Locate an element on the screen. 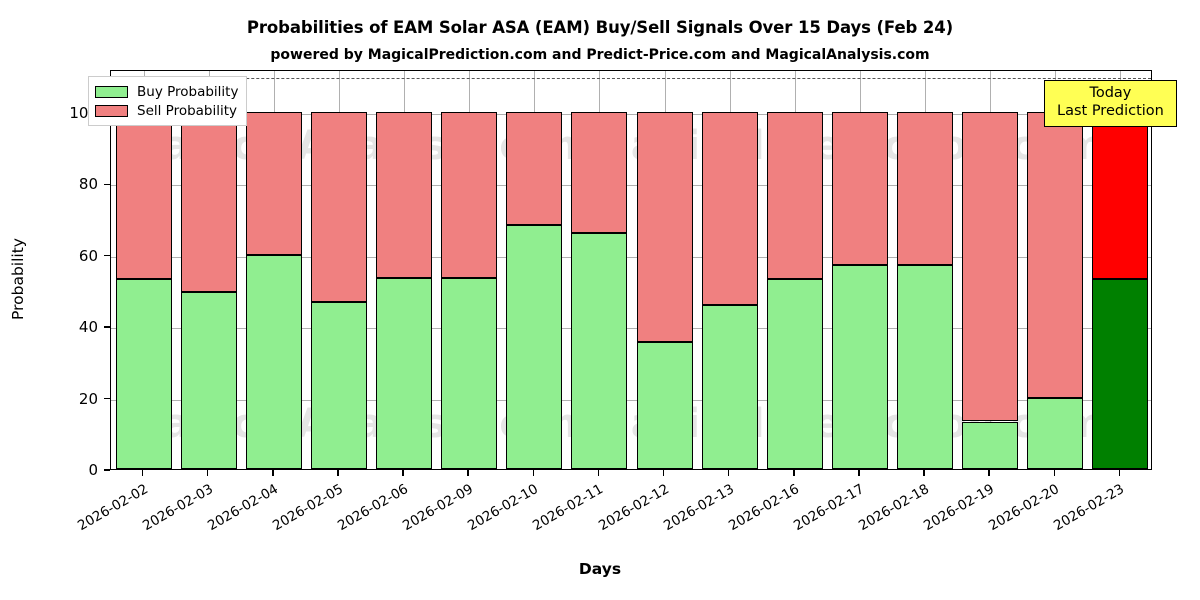  bar-today is located at coordinates (1120, 270).